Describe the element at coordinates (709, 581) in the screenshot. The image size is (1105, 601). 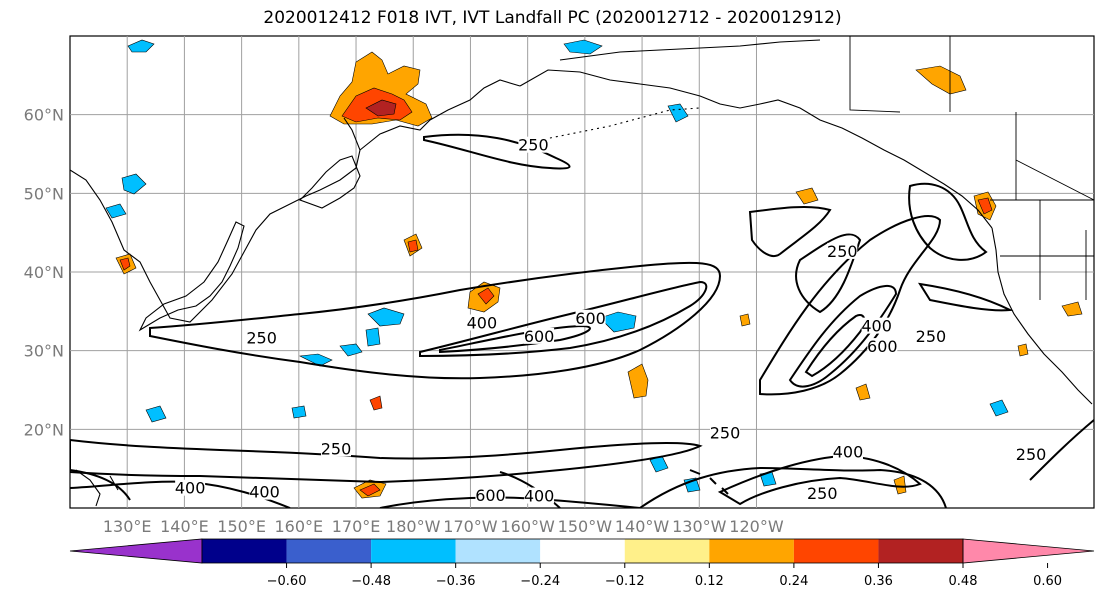
I see `colorbar-tick-label: 0.12` at that location.